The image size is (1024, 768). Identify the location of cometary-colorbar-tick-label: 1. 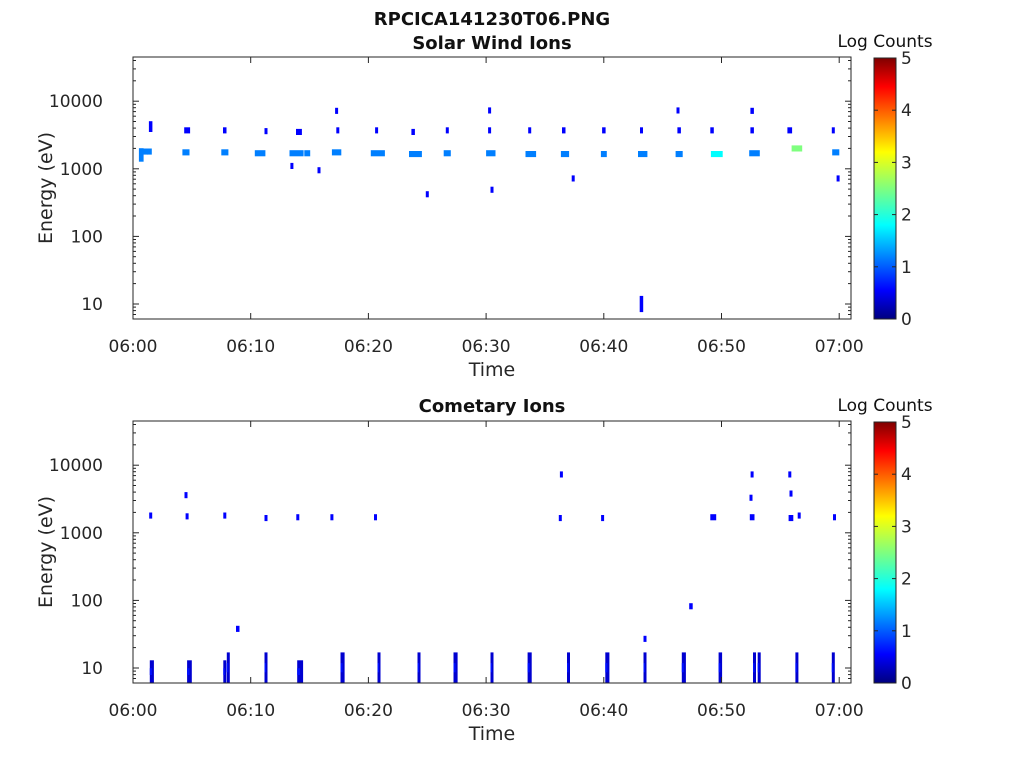
(906, 632).